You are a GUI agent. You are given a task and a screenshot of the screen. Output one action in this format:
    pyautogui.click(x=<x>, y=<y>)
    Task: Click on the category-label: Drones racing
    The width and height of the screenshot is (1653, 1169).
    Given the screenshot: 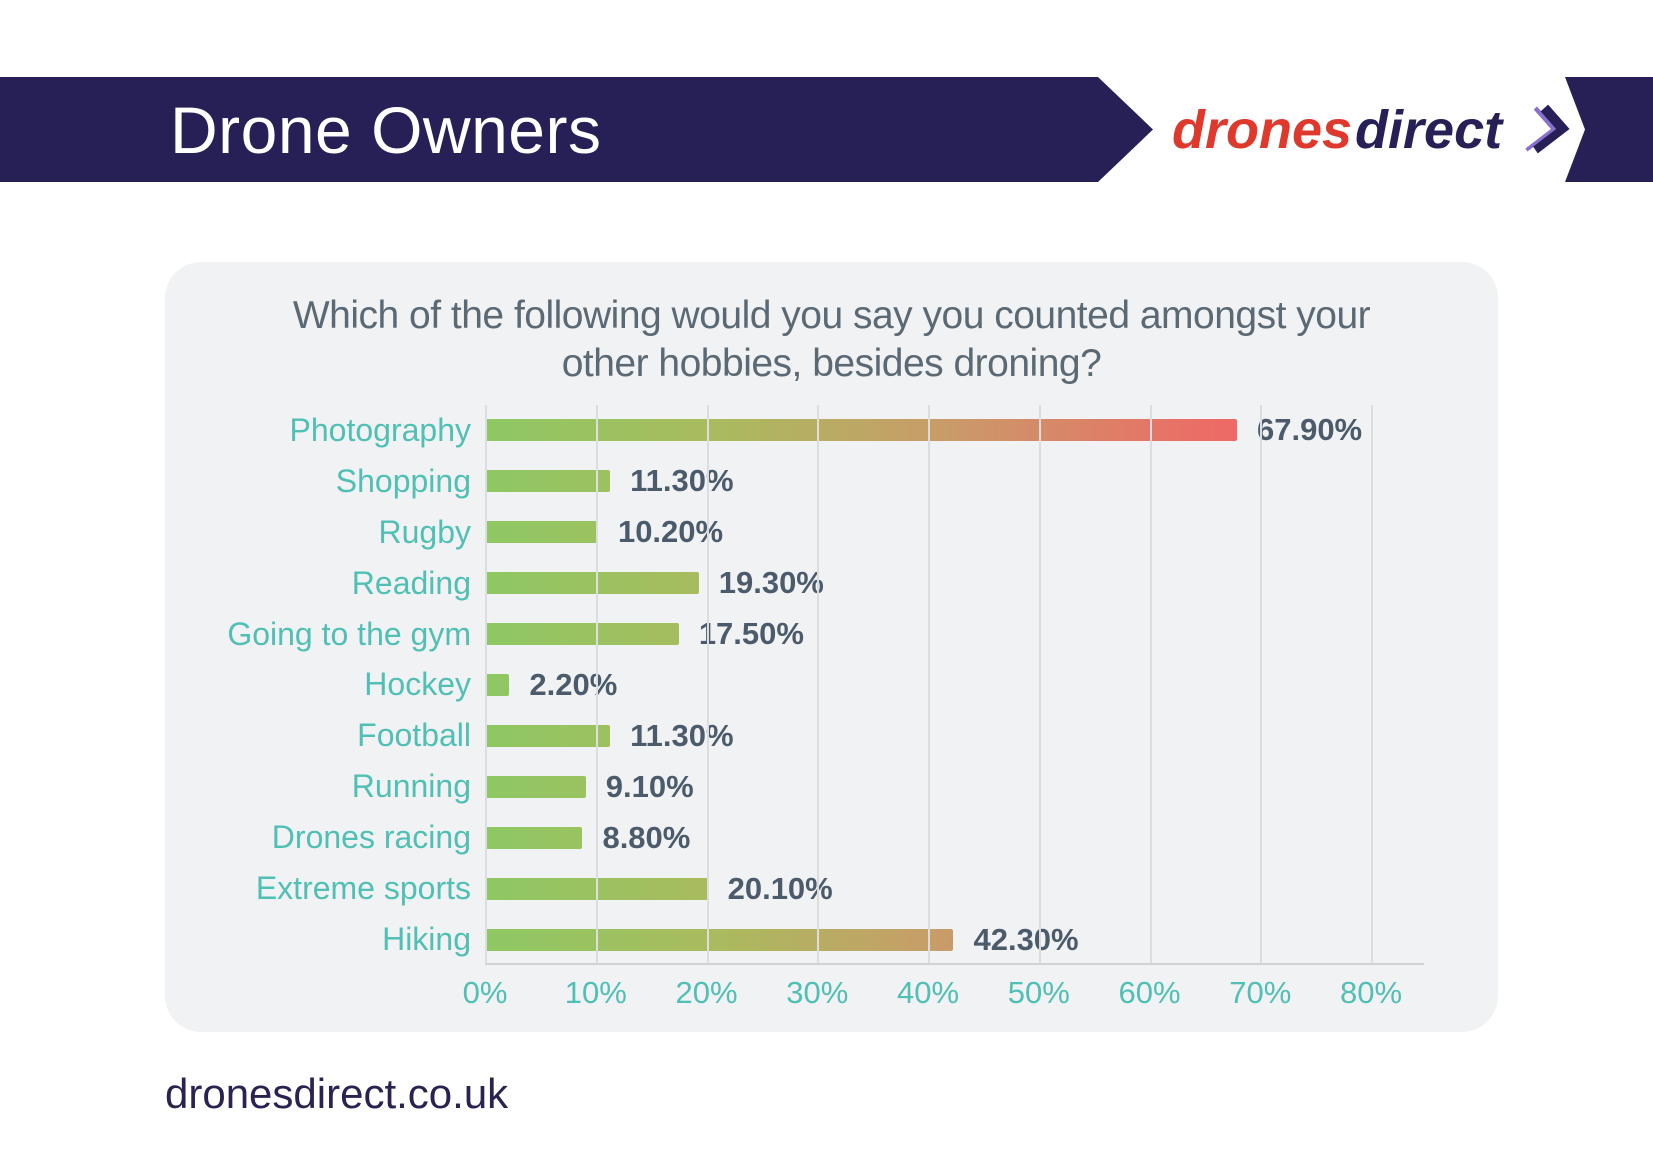 What is the action you would take?
    pyautogui.click(x=371, y=837)
    